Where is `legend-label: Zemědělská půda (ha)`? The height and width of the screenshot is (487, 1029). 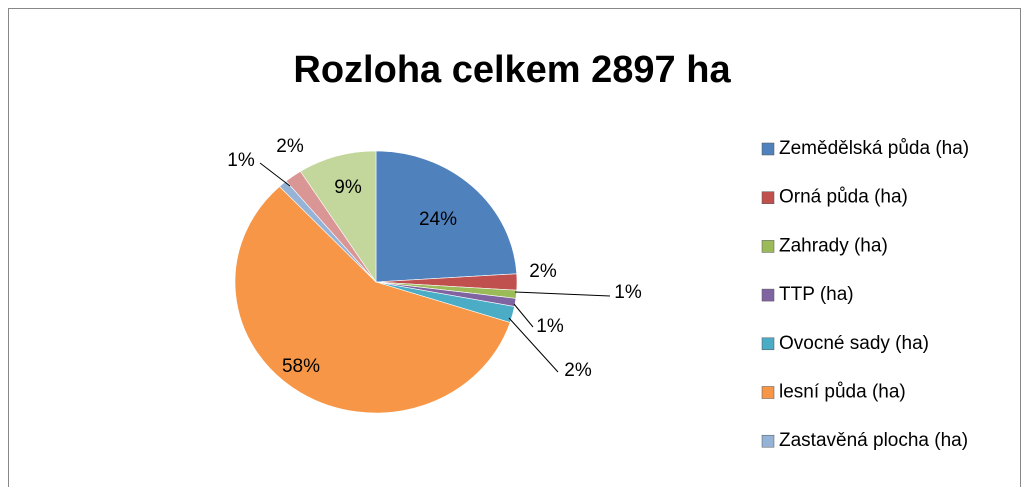
legend-label: Zemědělská půda (ha) is located at coordinates (874, 148).